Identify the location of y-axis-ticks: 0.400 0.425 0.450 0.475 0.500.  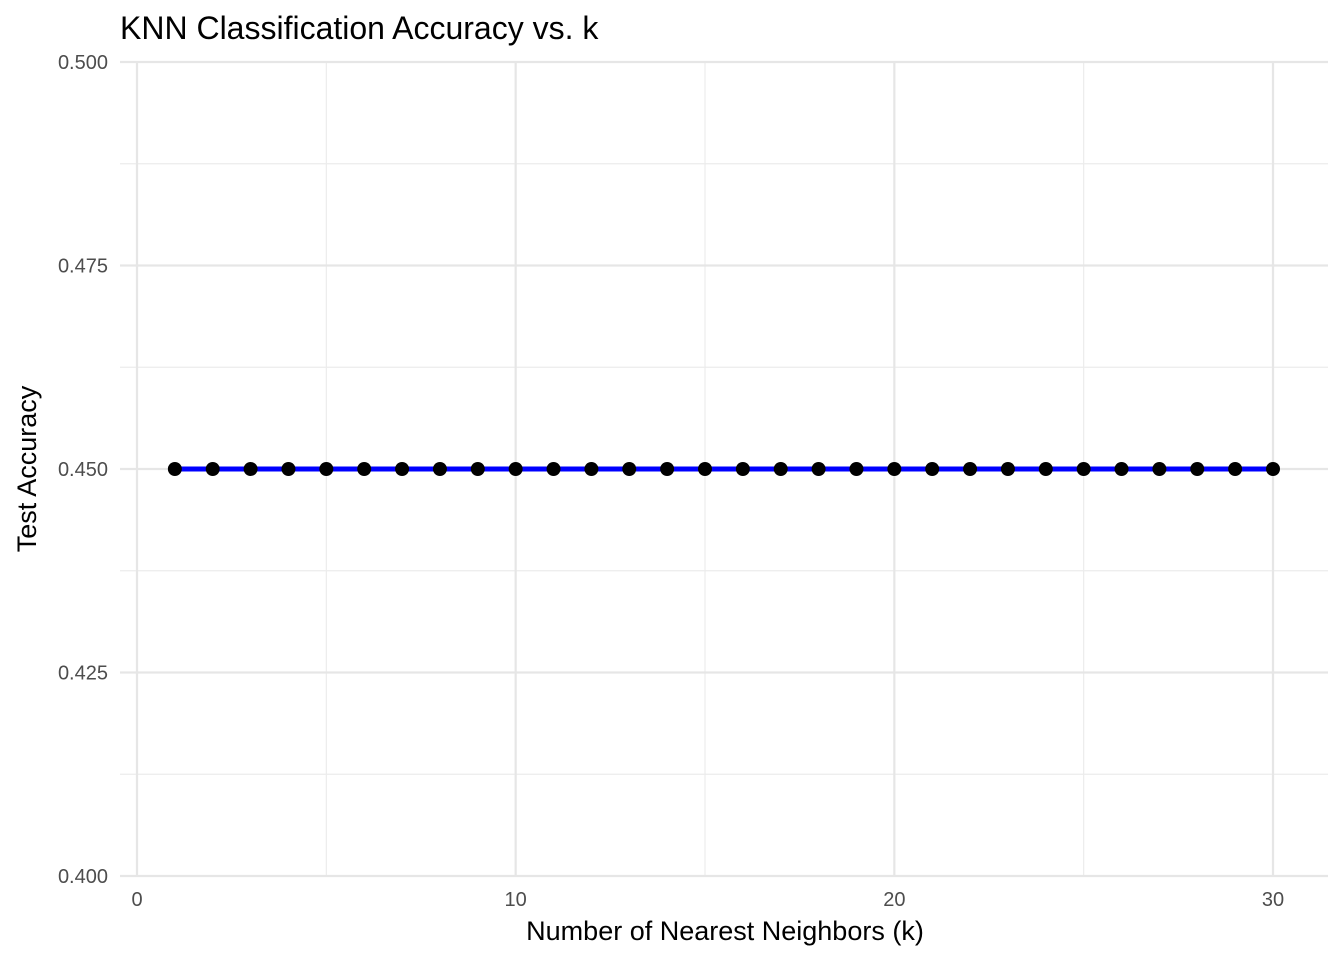
(83, 470).